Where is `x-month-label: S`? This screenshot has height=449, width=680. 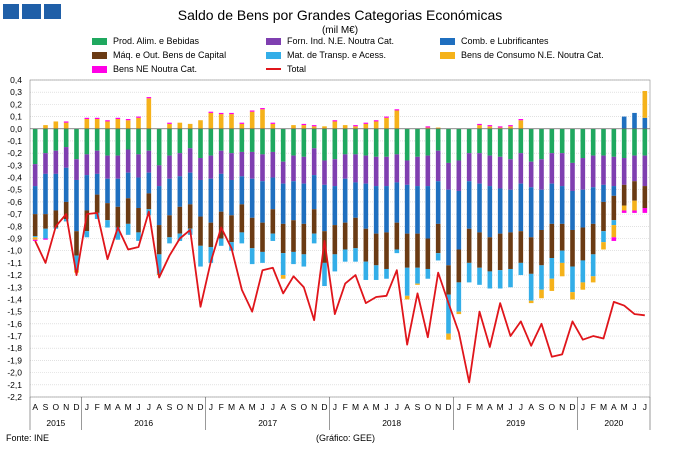
x-month-label: S is located at coordinates (170, 407).